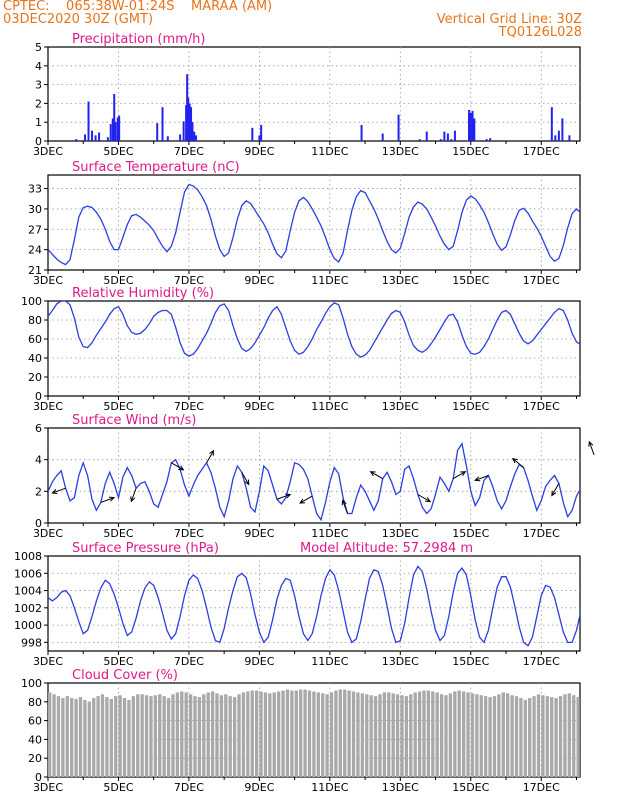 The height and width of the screenshot is (800, 618). I want to click on y-tick-label: 5, so click(38, 47).